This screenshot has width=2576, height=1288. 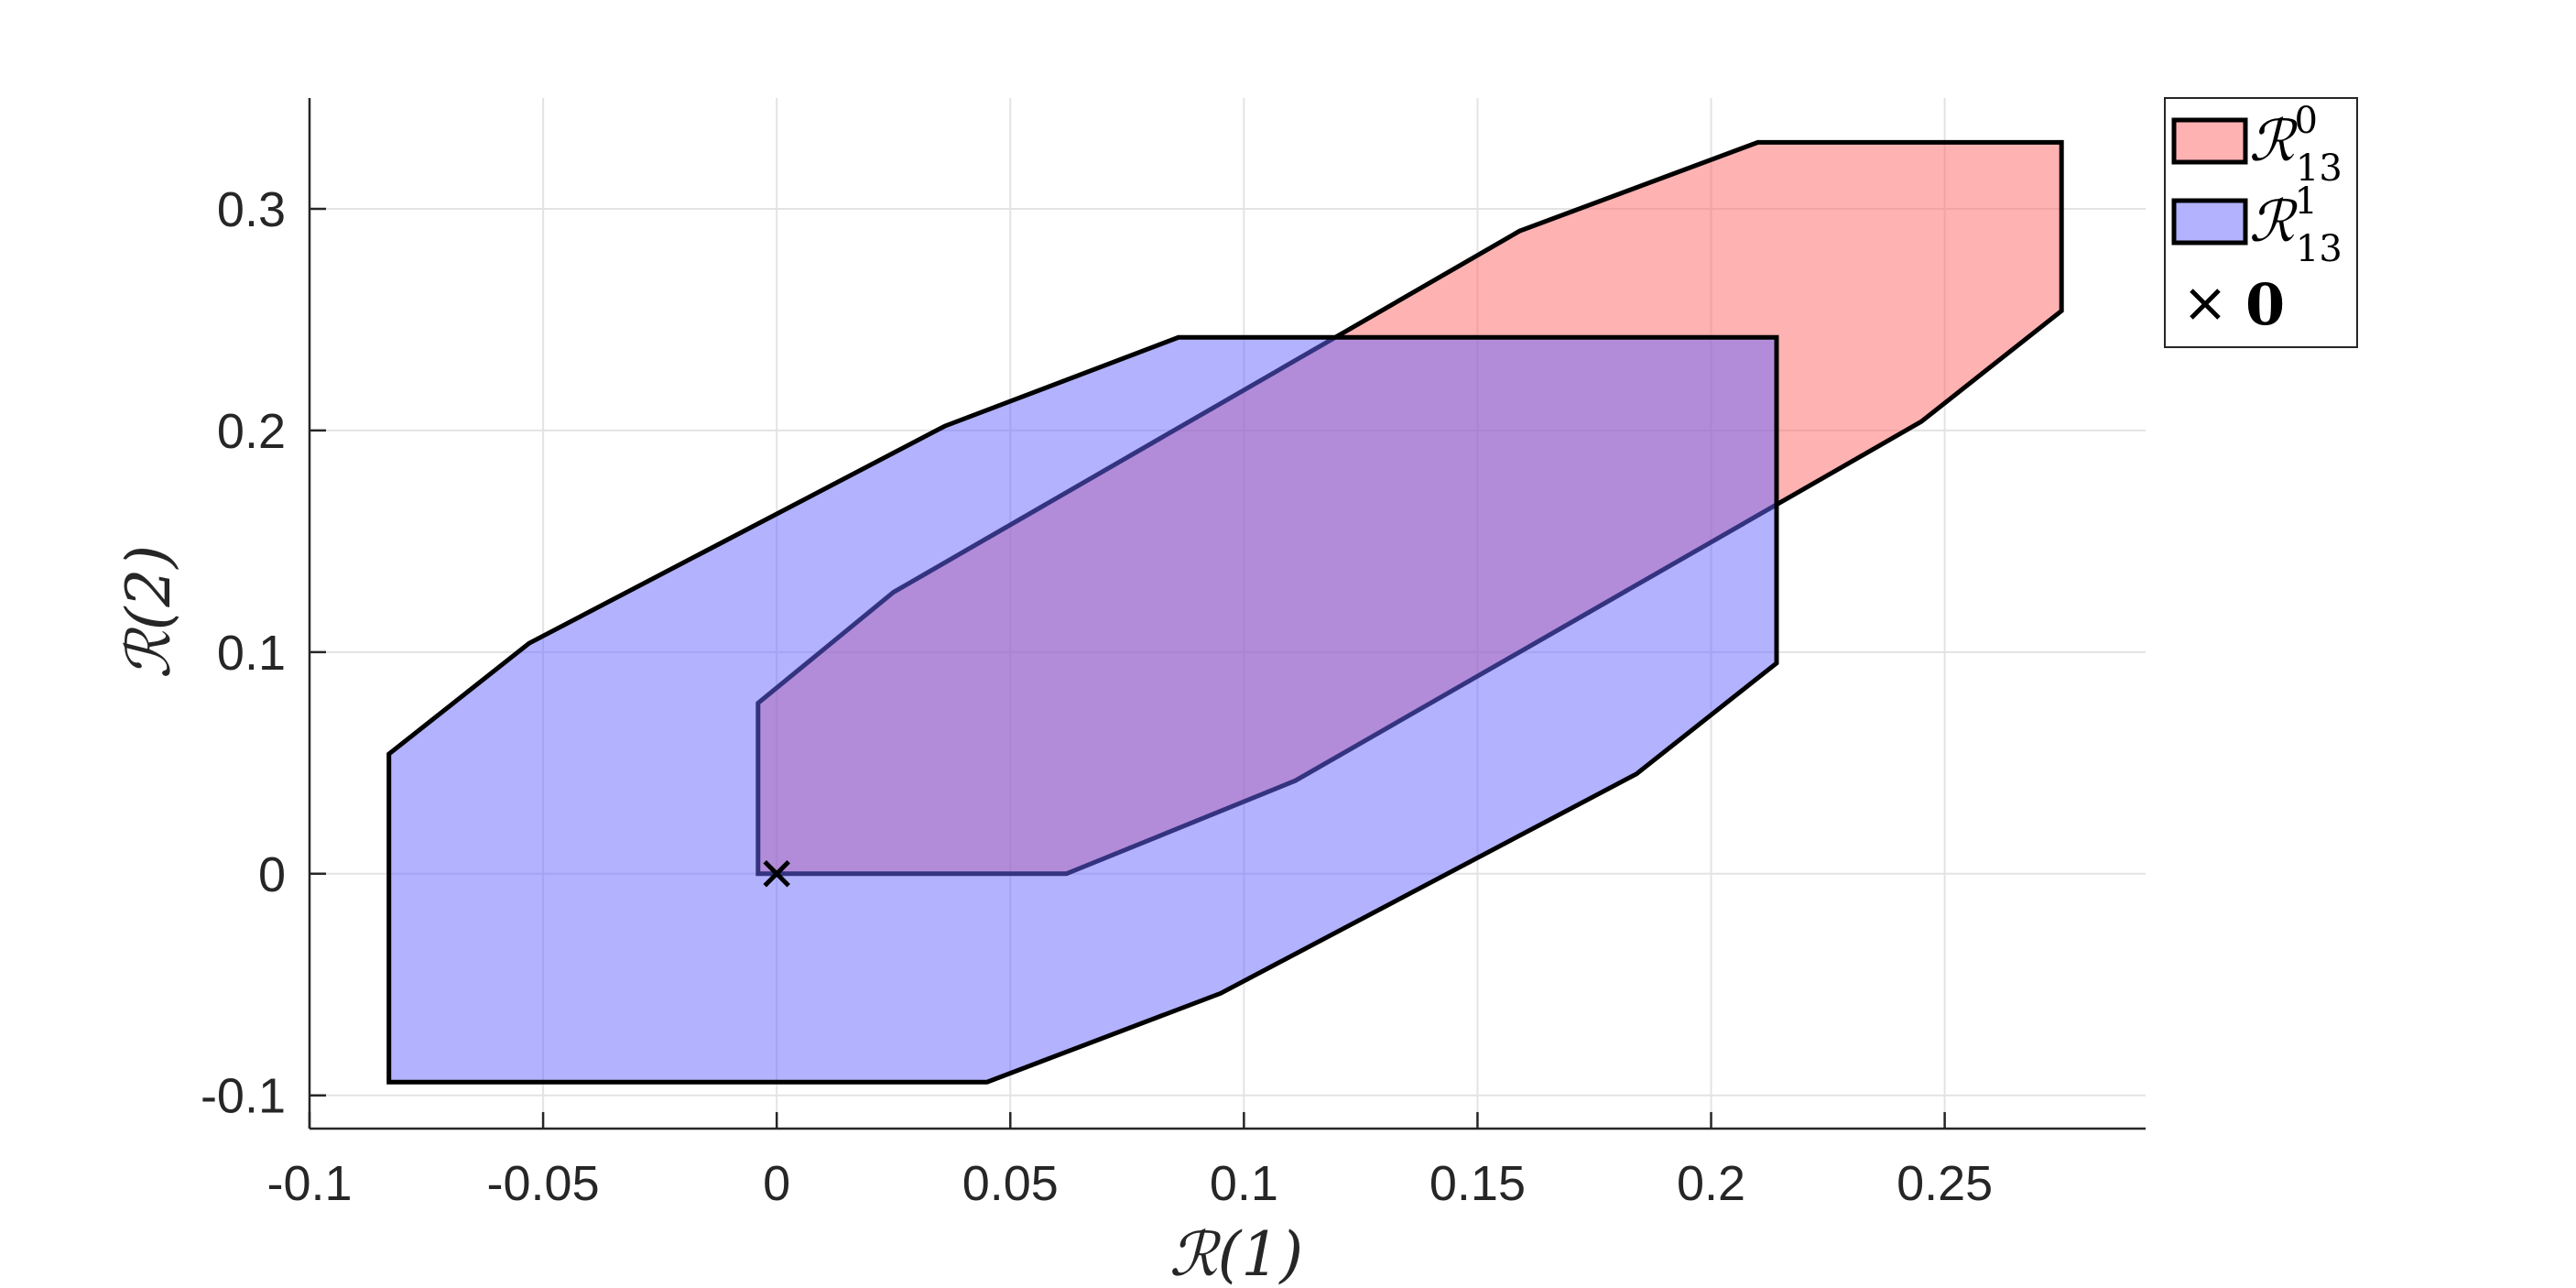 What do you see at coordinates (1236, 1253) in the screenshot?
I see `x-axis-label: ℛ(1)` at bounding box center [1236, 1253].